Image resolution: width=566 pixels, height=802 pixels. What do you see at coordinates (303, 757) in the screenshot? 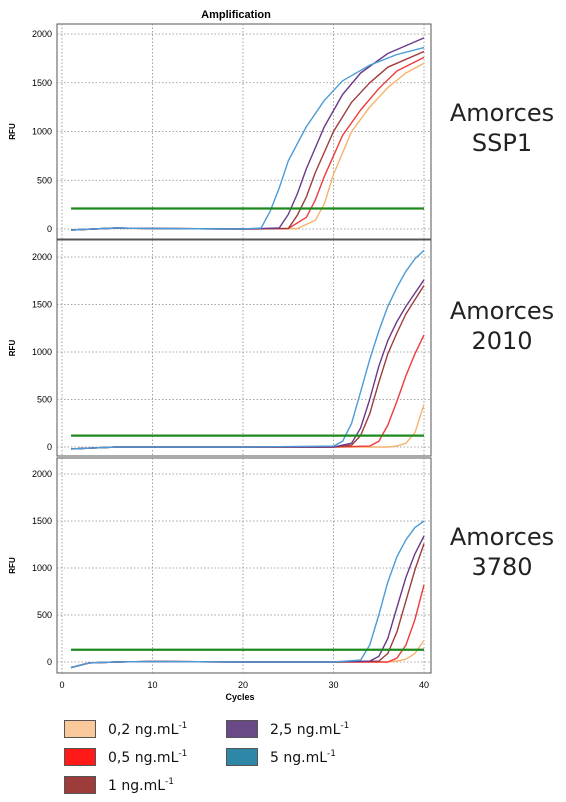
I see `legend-label: 5 ng.mL-1` at bounding box center [303, 757].